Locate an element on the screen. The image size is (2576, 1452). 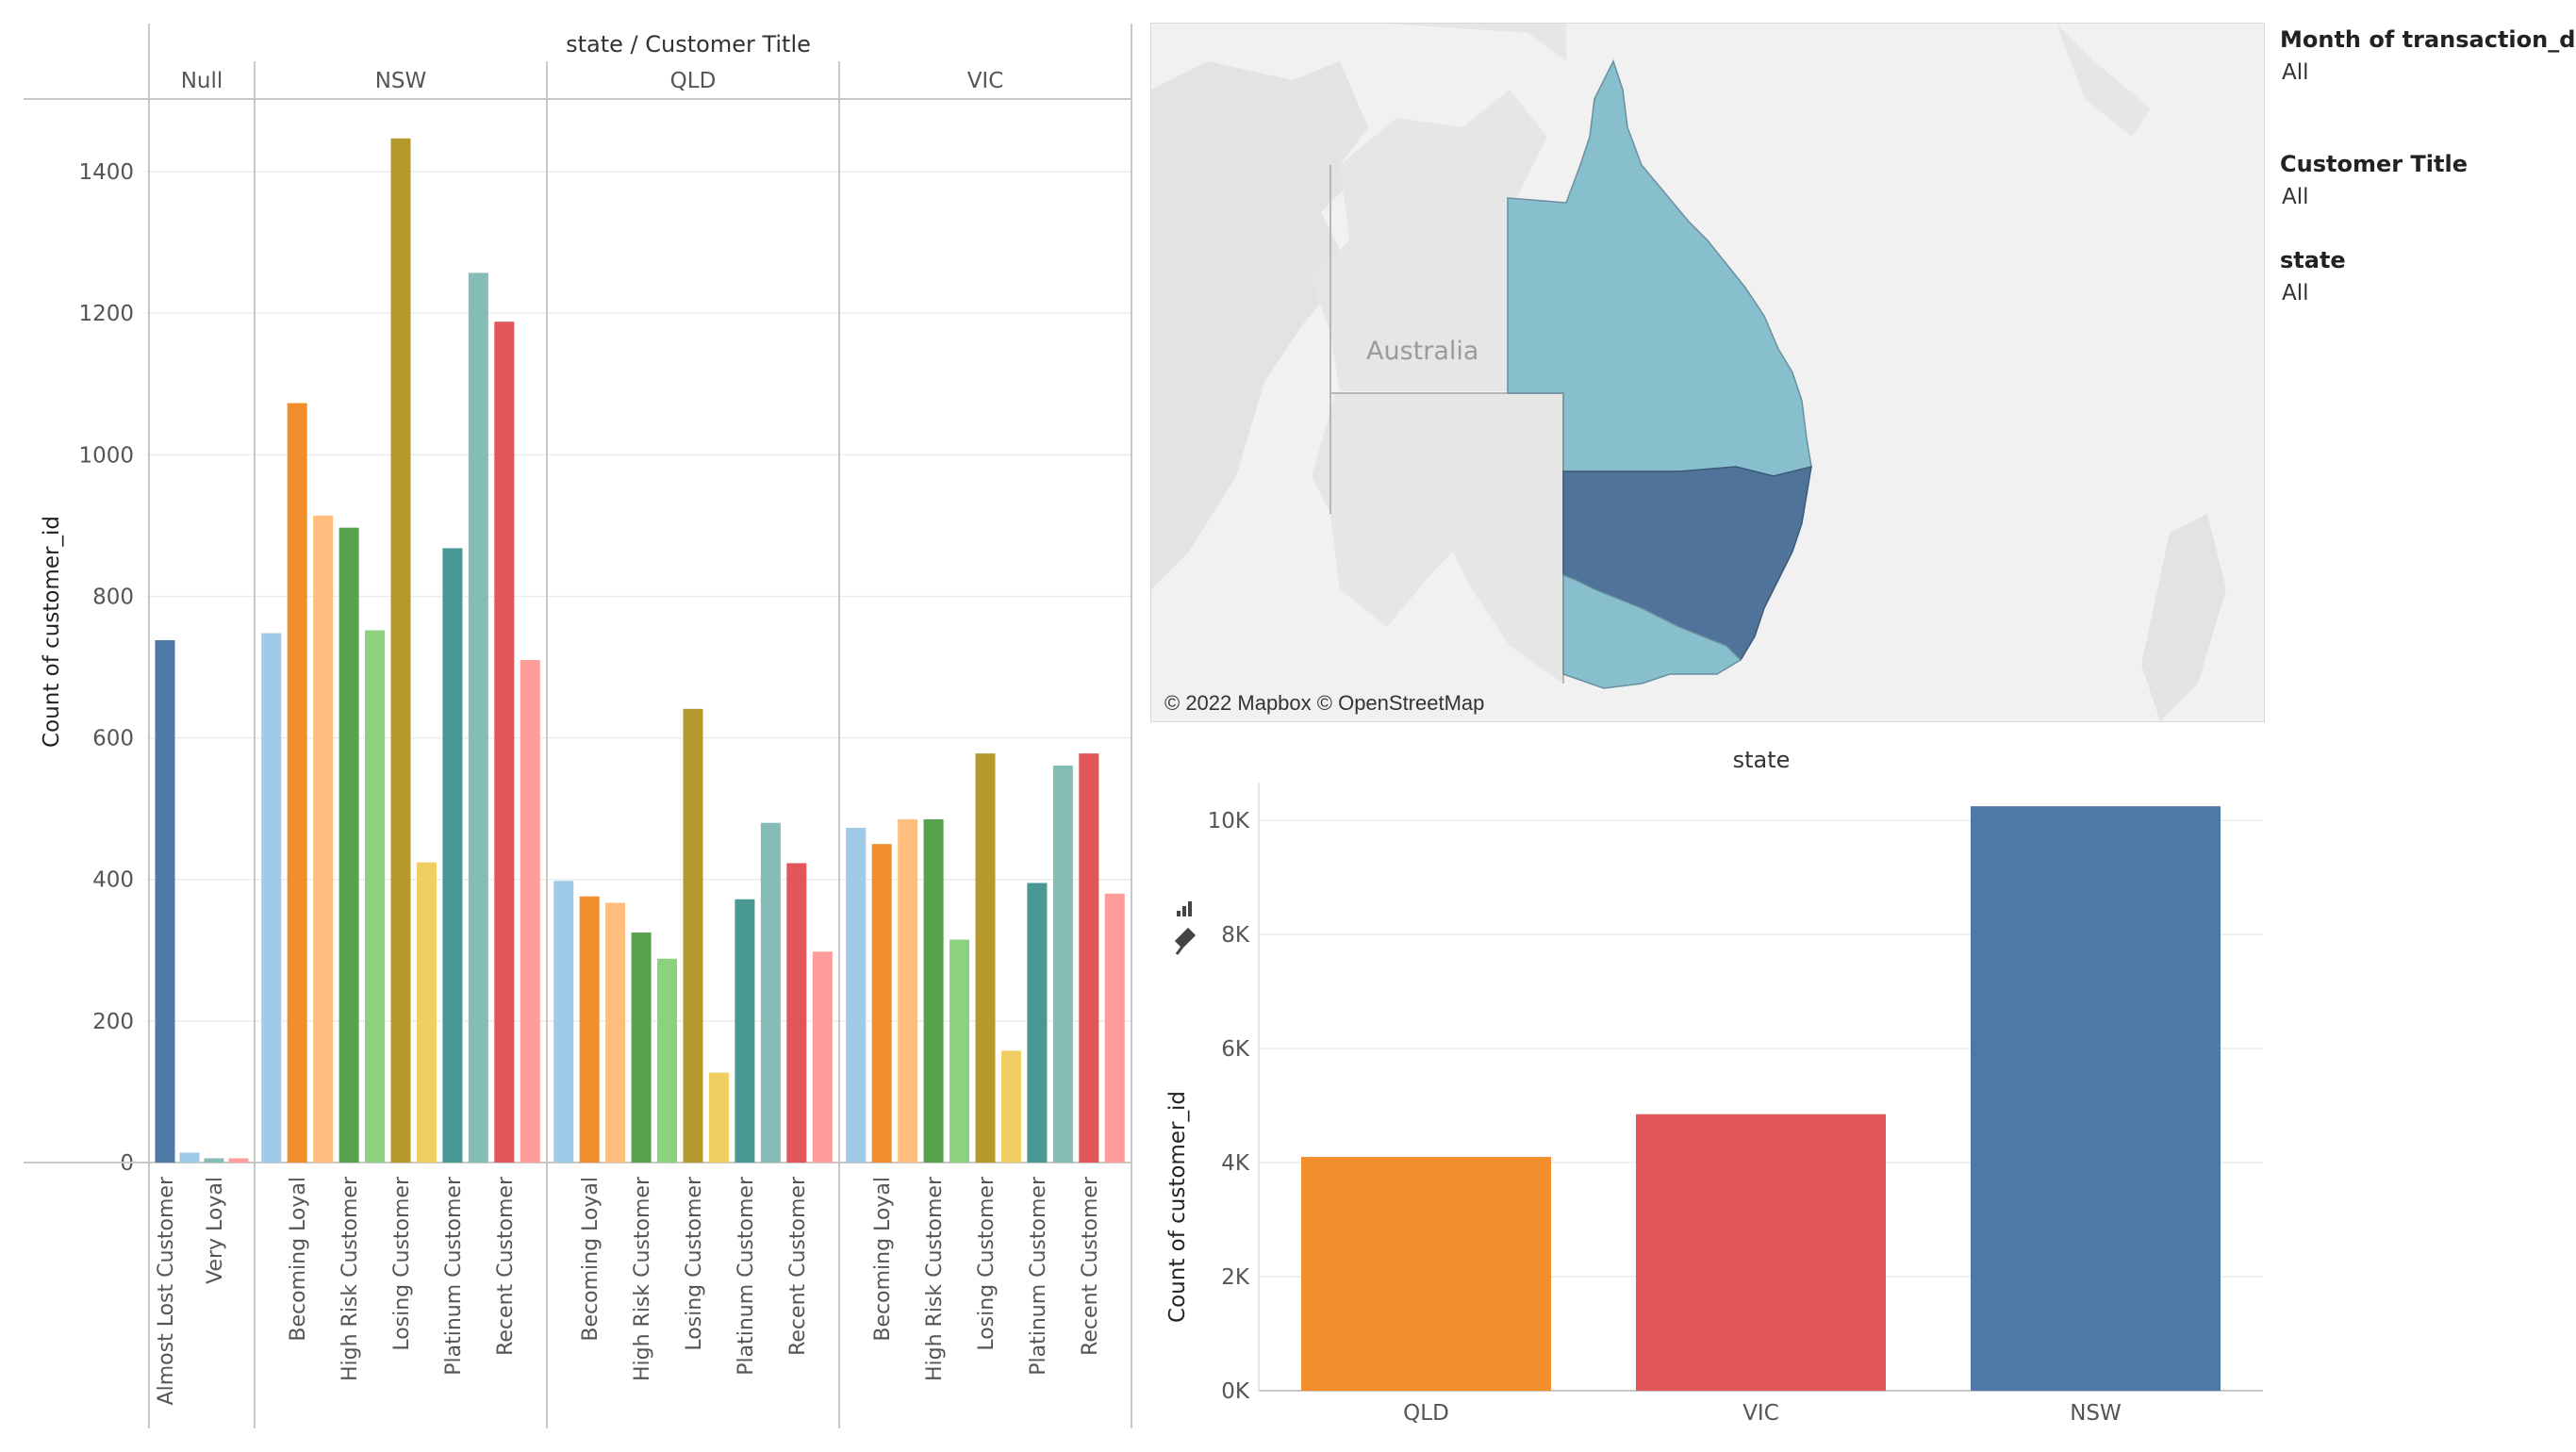
right-chart-title: state is located at coordinates (1762, 760).